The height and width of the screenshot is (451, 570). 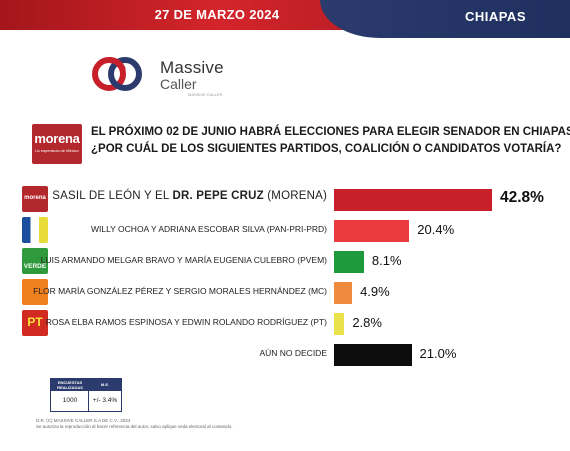 What do you see at coordinates (495, 16) in the screenshot?
I see `region-label: CHIAPAS` at bounding box center [495, 16].